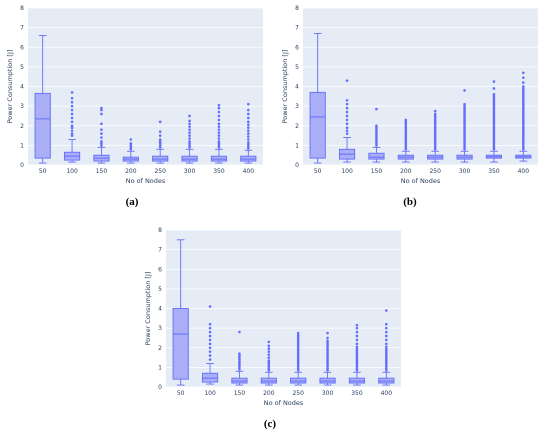 The height and width of the screenshot is (433, 550). I want to click on x-tick-label: 150, so click(377, 171).